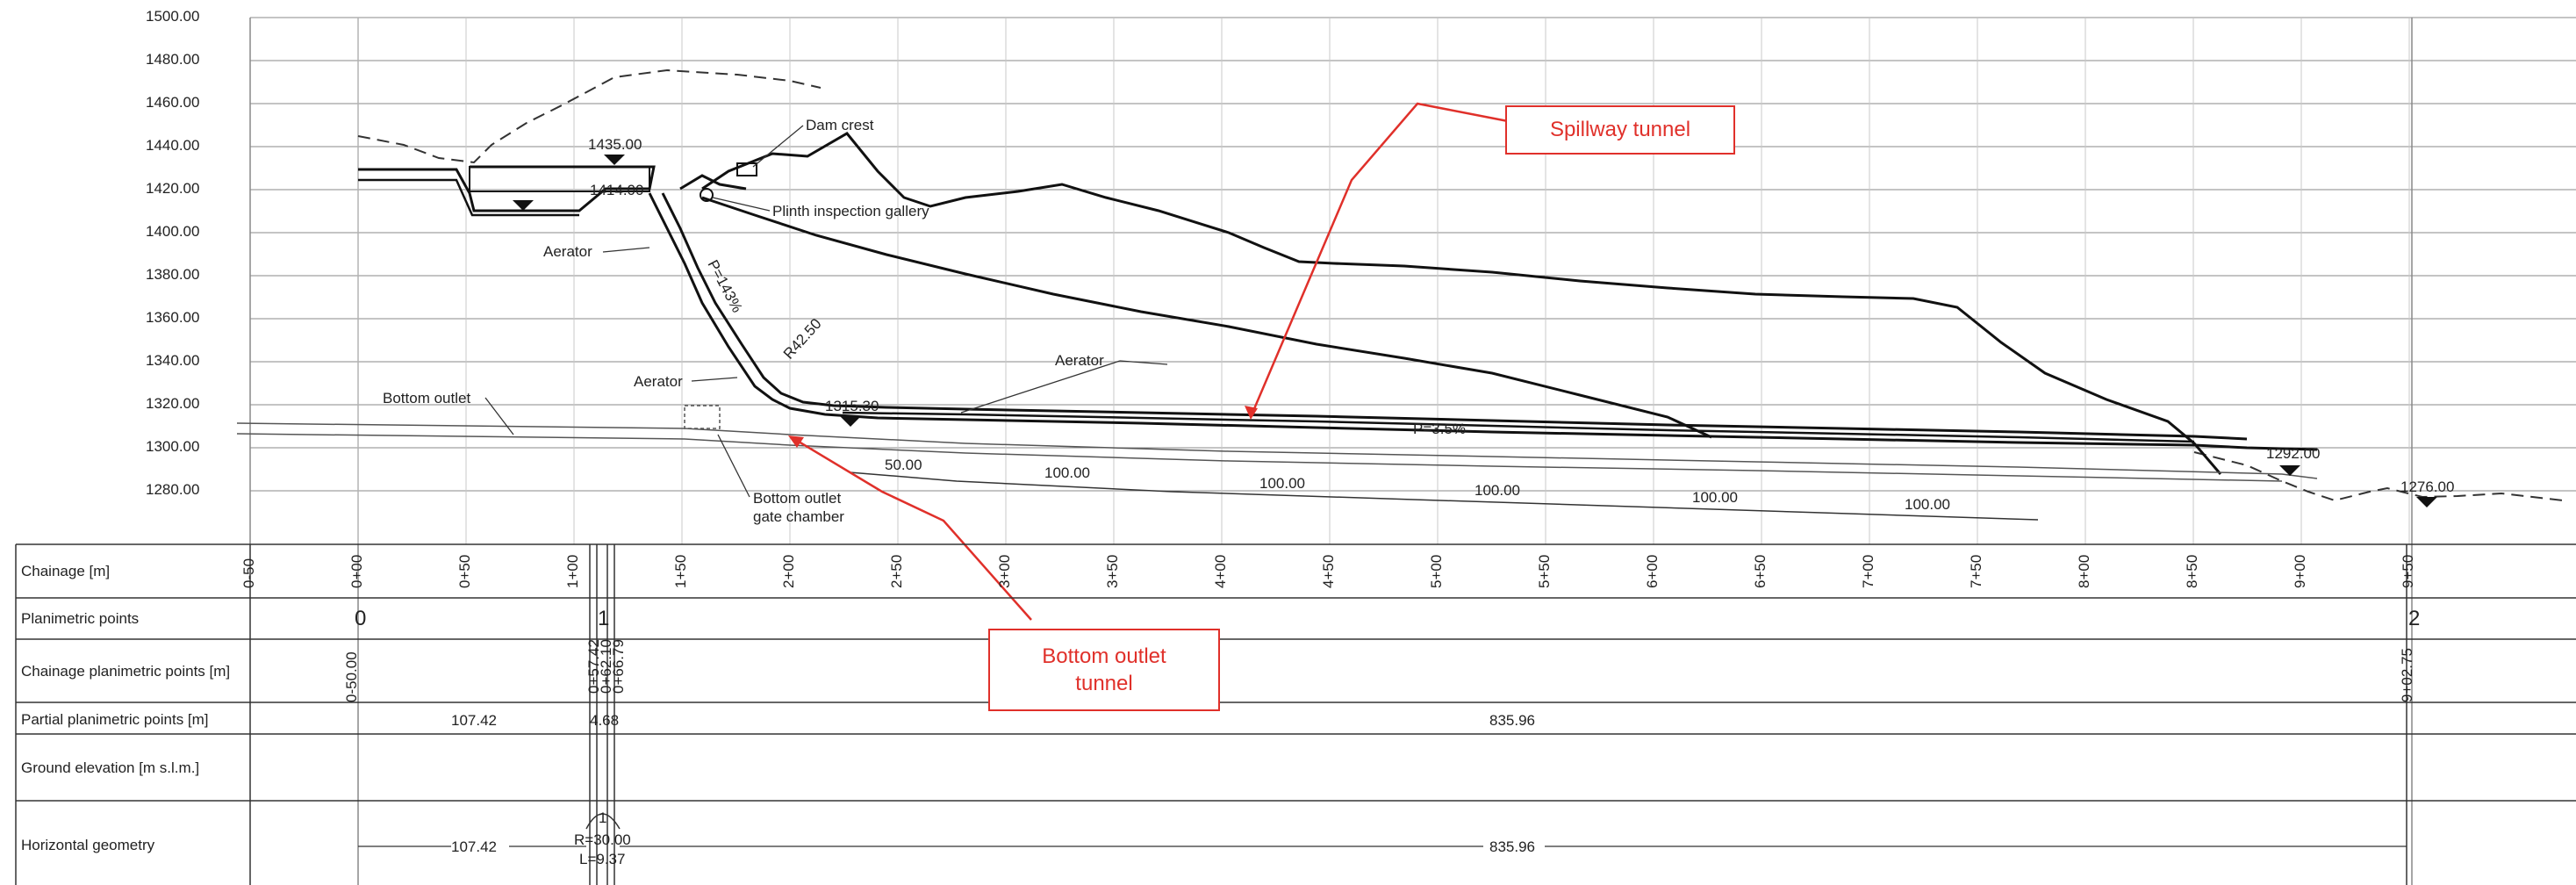  Describe the element at coordinates (351, 676) in the screenshot. I see `chainage-point-0: 0-50.00` at that location.